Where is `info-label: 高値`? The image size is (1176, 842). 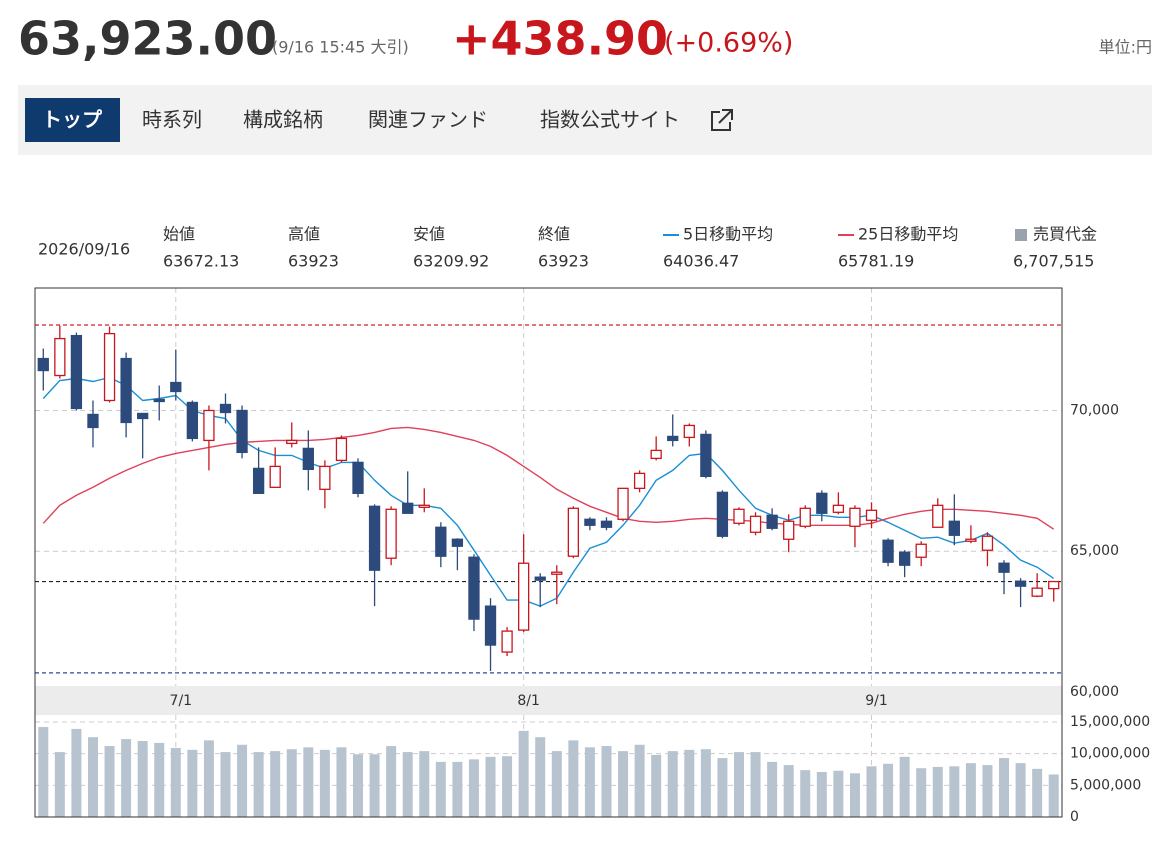
info-label: 高値 is located at coordinates (304, 234).